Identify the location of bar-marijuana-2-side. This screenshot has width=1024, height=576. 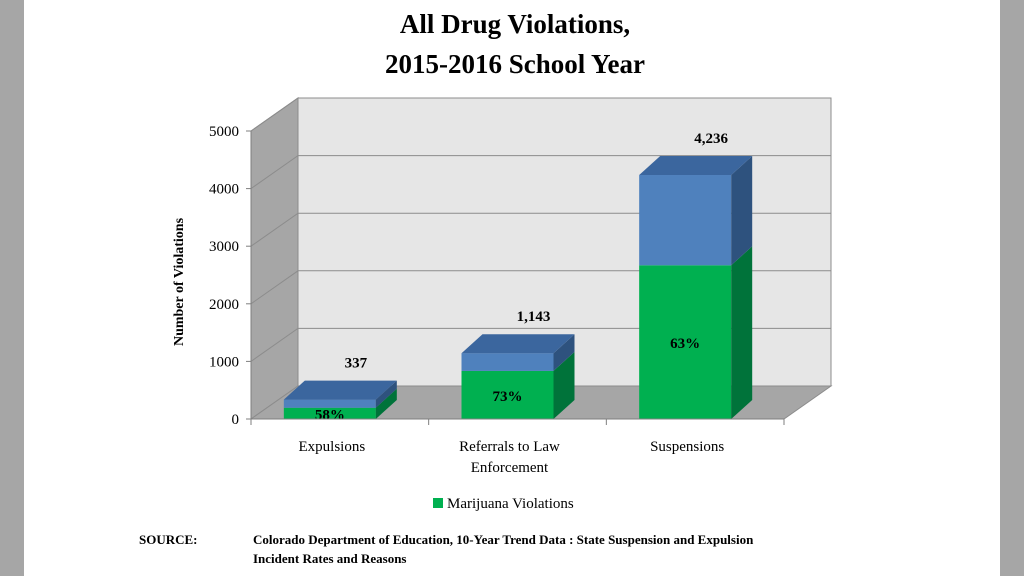
(742, 332).